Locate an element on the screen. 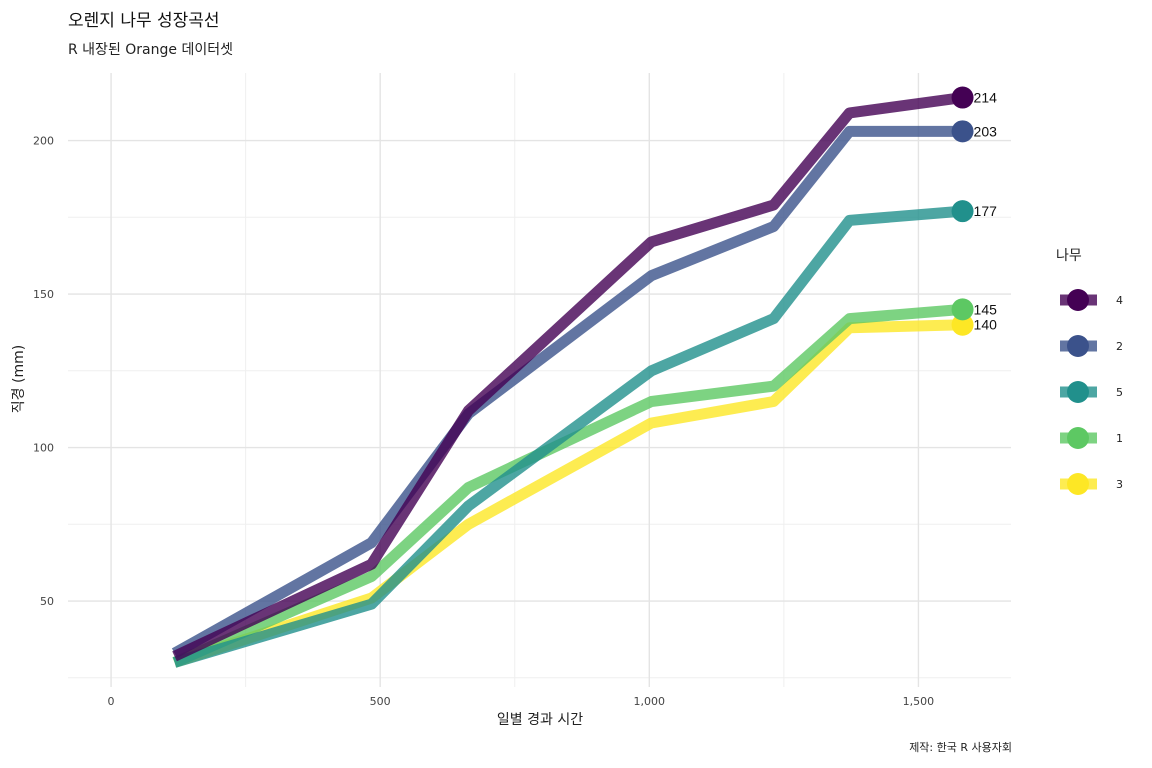  y-tick-label: 50 is located at coordinates (47, 601).